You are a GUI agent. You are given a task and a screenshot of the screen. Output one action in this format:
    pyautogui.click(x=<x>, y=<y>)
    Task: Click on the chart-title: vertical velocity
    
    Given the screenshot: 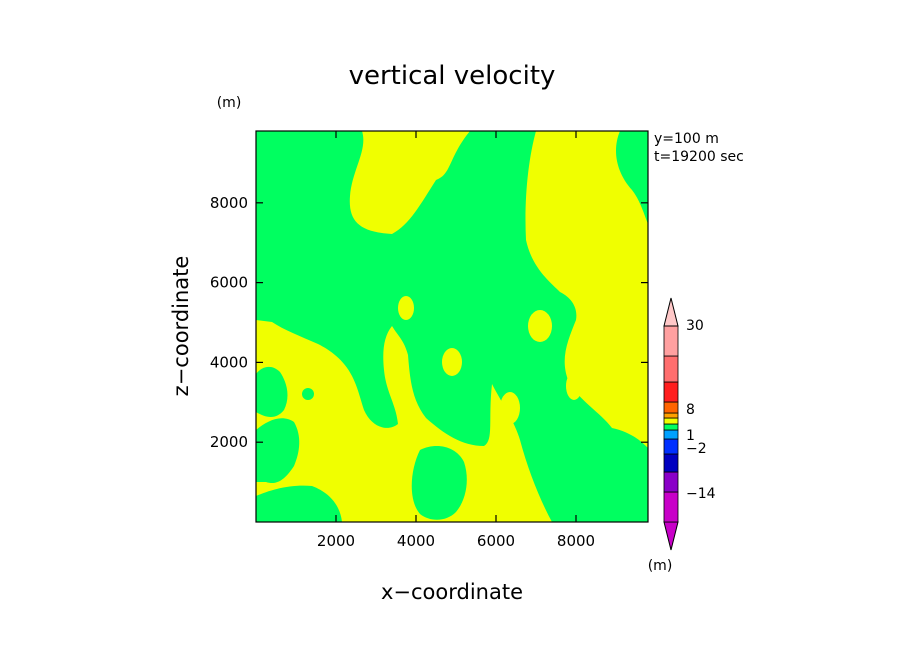 What is the action you would take?
    pyautogui.click(x=452, y=76)
    